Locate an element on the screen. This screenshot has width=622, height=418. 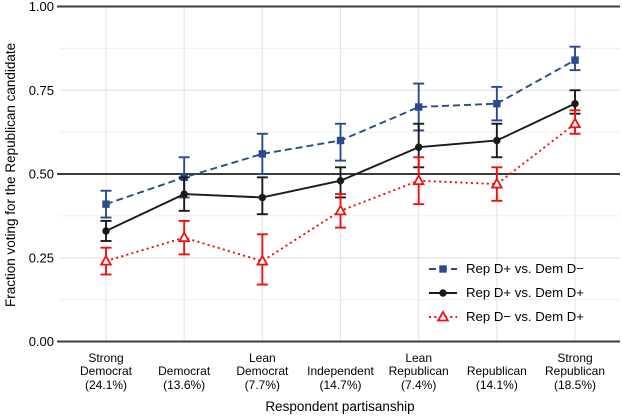
x-category-label: Strong Democrat (24.1%) is located at coordinates (106, 370).